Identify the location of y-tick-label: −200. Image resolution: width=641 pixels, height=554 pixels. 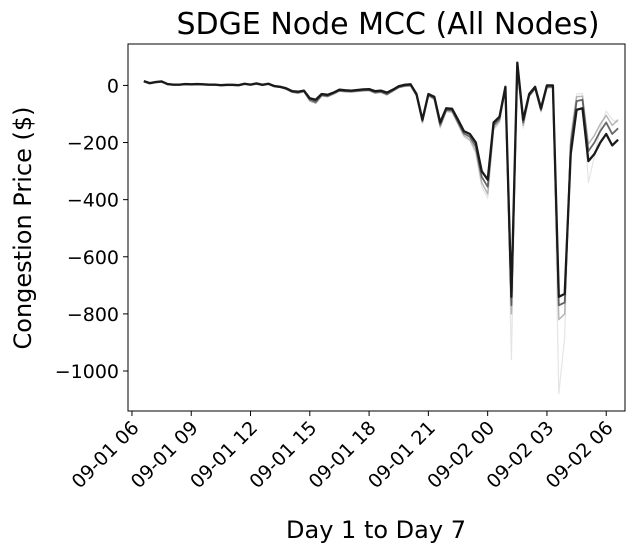
(93, 144).